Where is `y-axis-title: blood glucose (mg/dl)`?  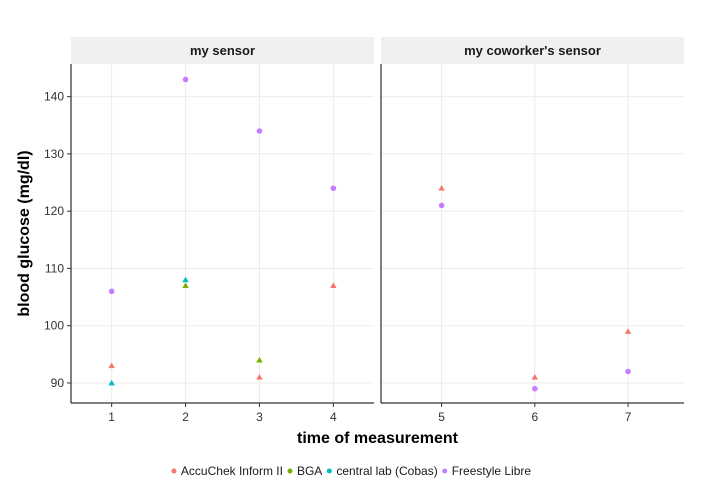 y-axis-title: blood glucose (mg/dl) is located at coordinates (24, 233).